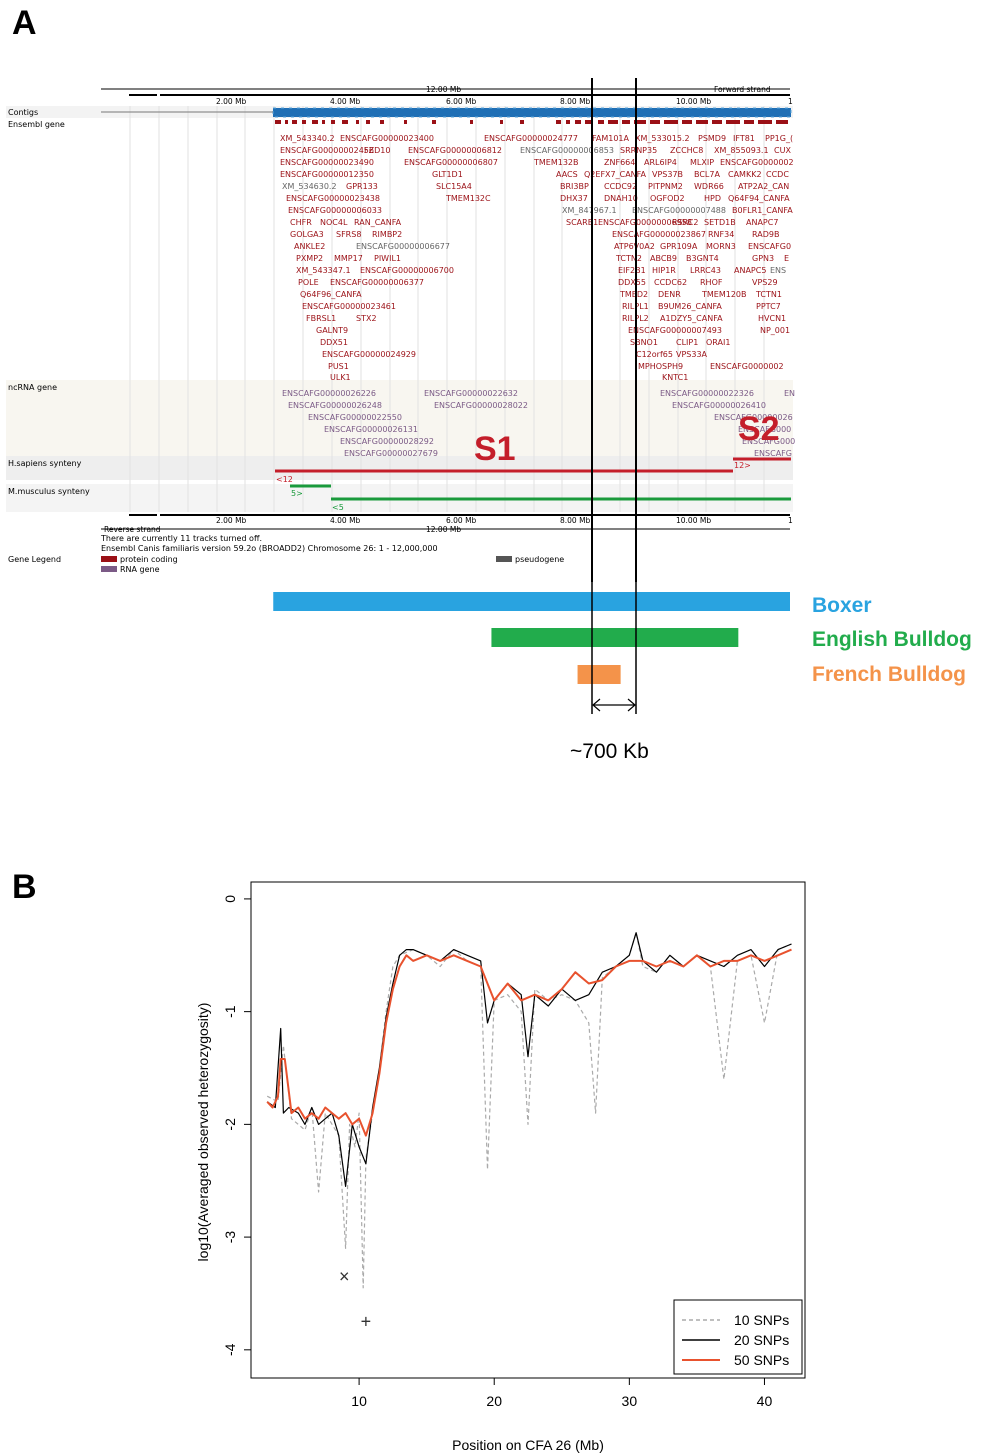 The image size is (993, 1454). I want to click on gene-label: Q64F94_CANFA, so click(759, 198).